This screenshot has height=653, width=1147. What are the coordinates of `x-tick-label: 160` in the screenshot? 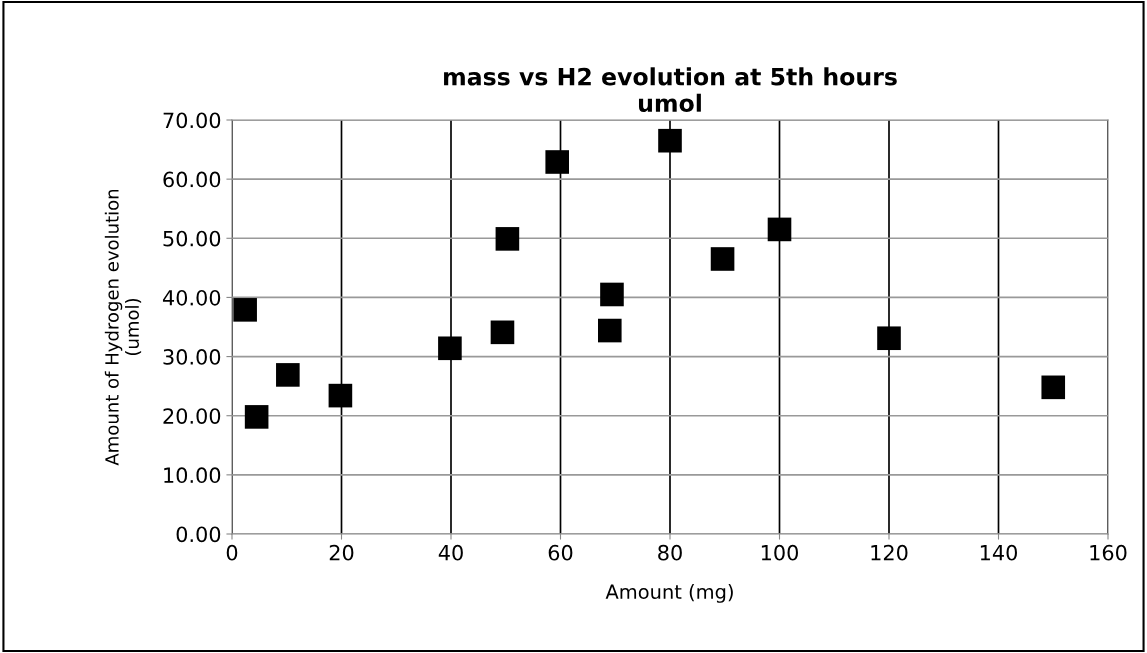 It's located at (1108, 552).